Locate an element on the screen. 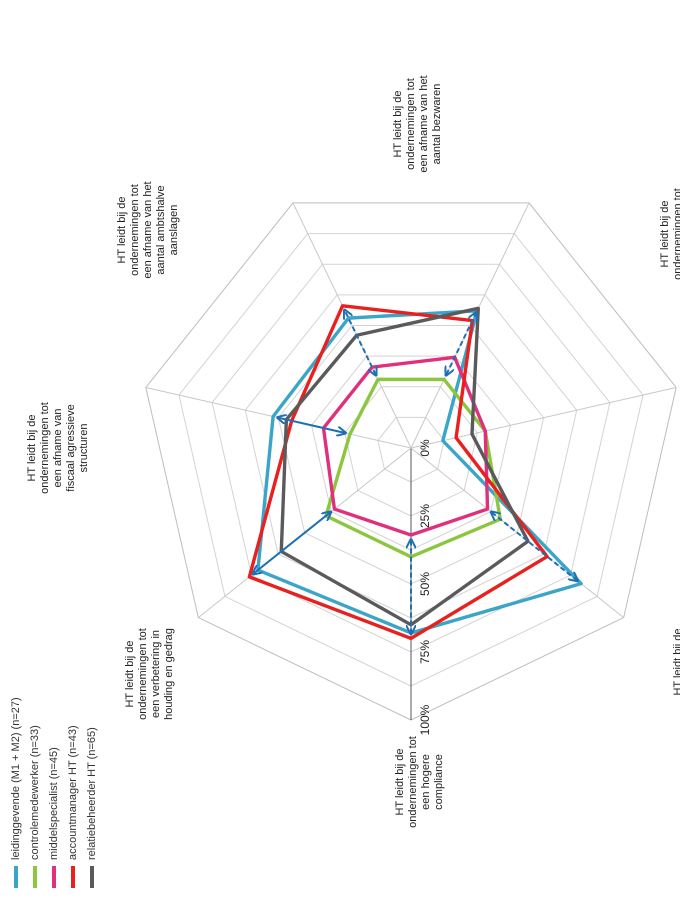  tick-label: 100% is located at coordinates (425, 719).